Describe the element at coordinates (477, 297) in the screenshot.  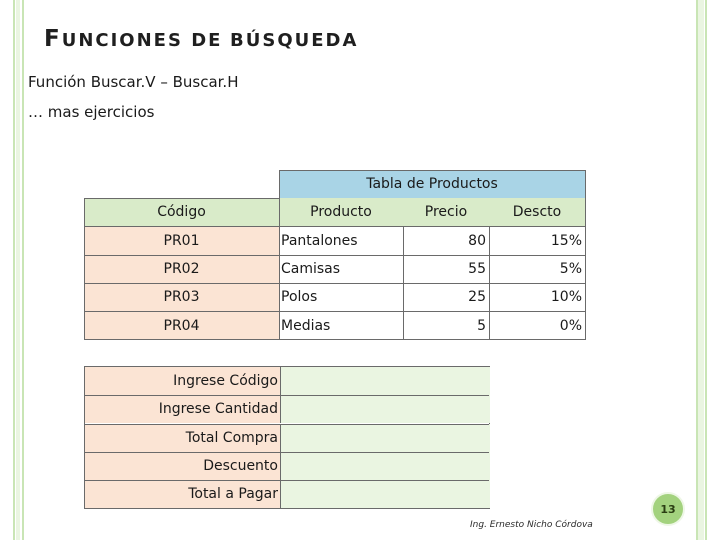
I see `table-cell-price: 25` at that location.